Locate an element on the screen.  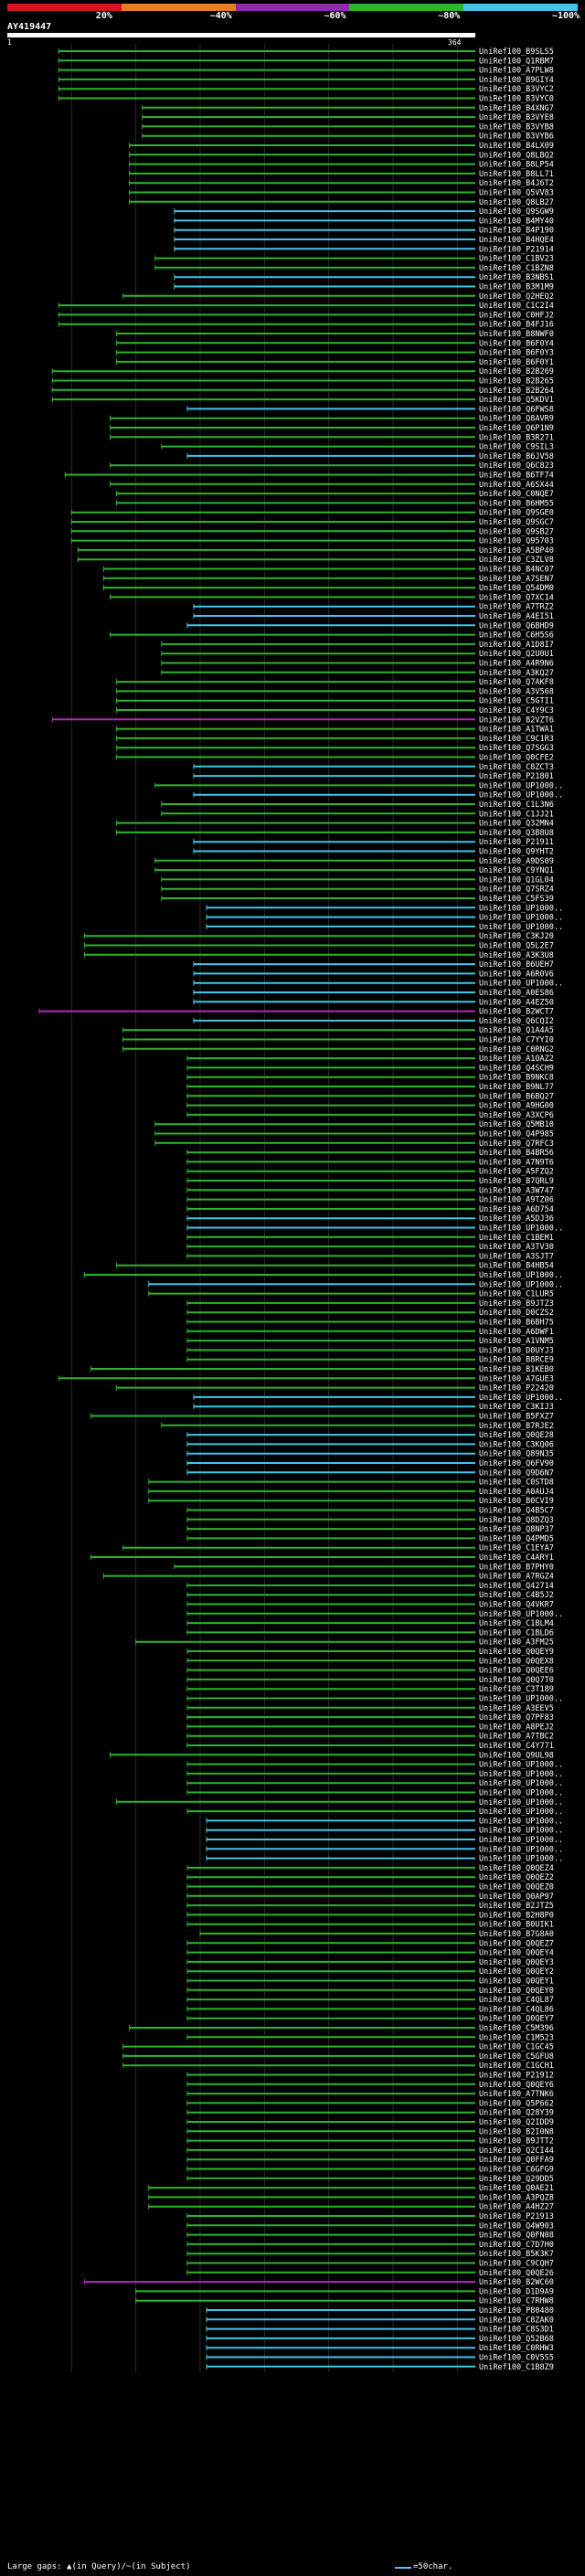
hit-label: UniRef100_A7RGZ4 is located at coordinates (516, 1577).